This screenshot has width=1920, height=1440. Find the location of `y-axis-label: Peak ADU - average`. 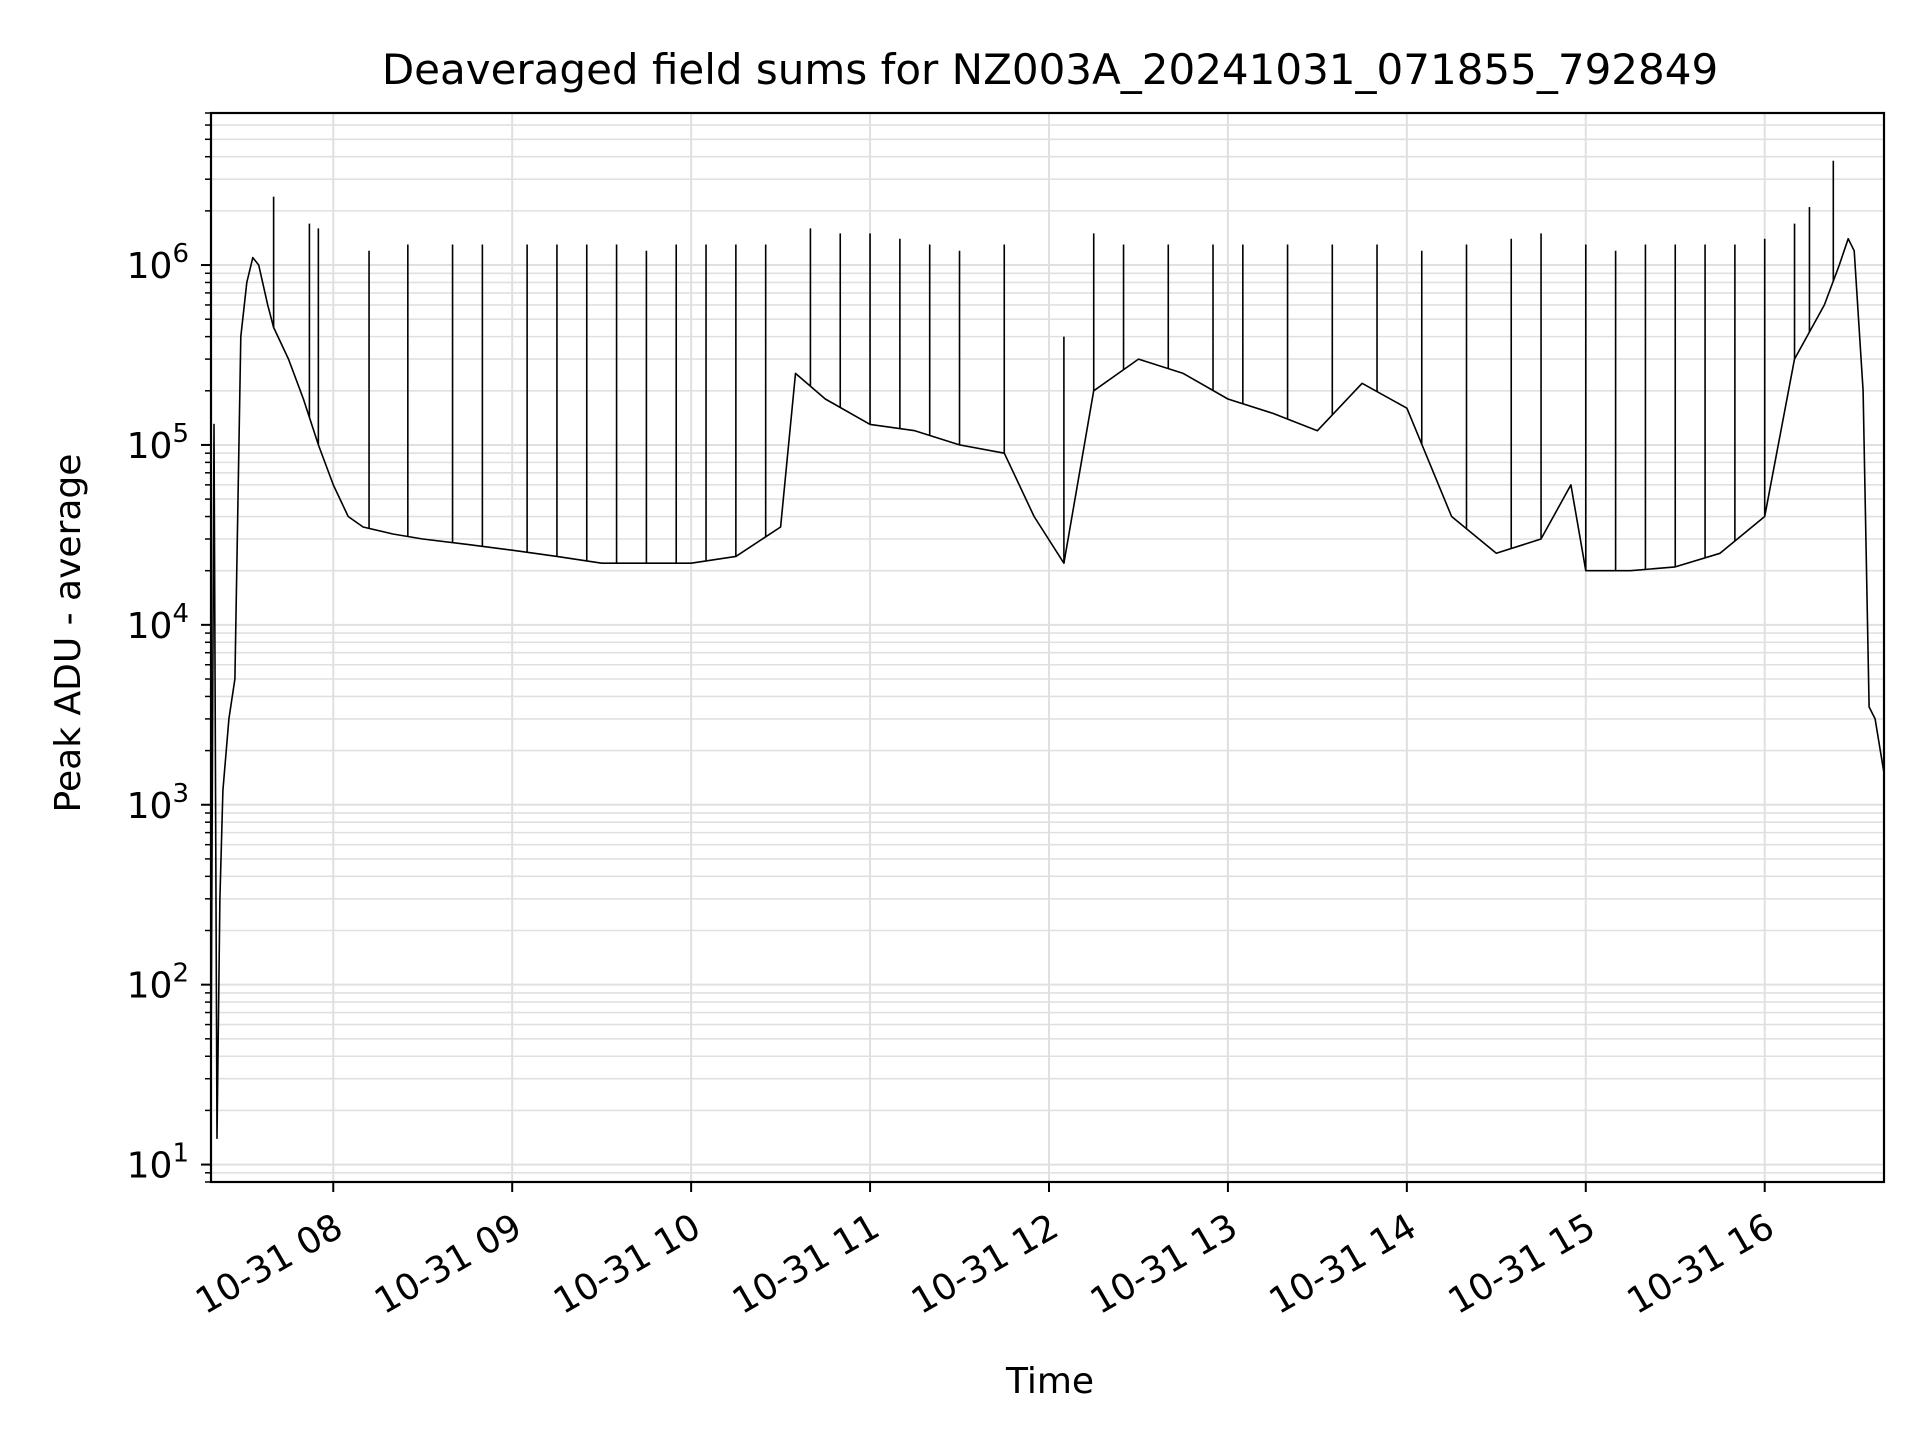

y-axis-label: Peak ADU - average is located at coordinates (68, 633).